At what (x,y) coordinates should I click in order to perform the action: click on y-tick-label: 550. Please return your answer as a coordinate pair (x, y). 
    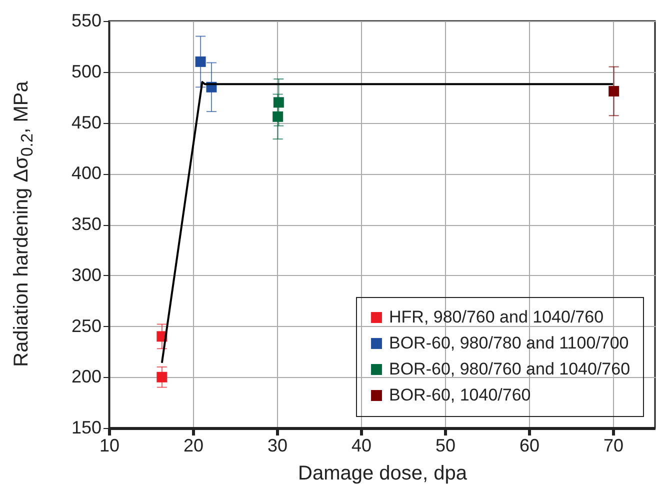
    Looking at the image, I should click on (86, 20).